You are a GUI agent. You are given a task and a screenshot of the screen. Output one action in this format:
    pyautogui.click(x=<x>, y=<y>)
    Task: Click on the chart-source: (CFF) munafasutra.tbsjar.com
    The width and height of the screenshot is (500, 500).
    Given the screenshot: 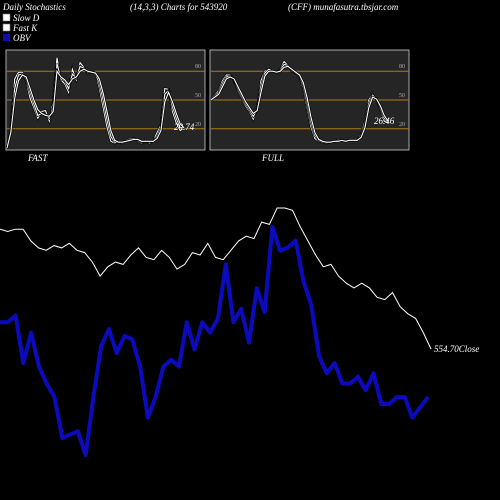 What is the action you would take?
    pyautogui.click(x=343, y=7)
    